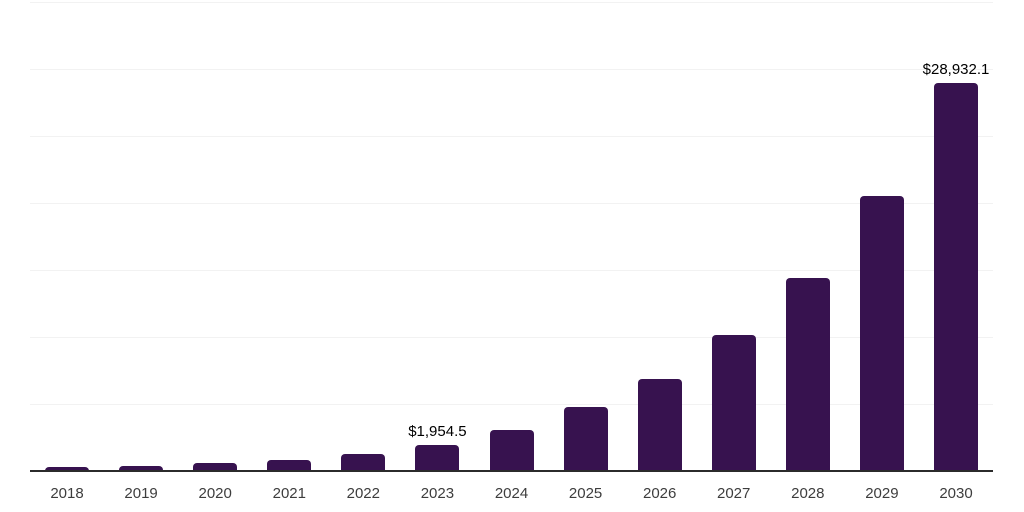 The image size is (1024, 512). I want to click on x-tick-label-2027: 2027, so click(734, 493).